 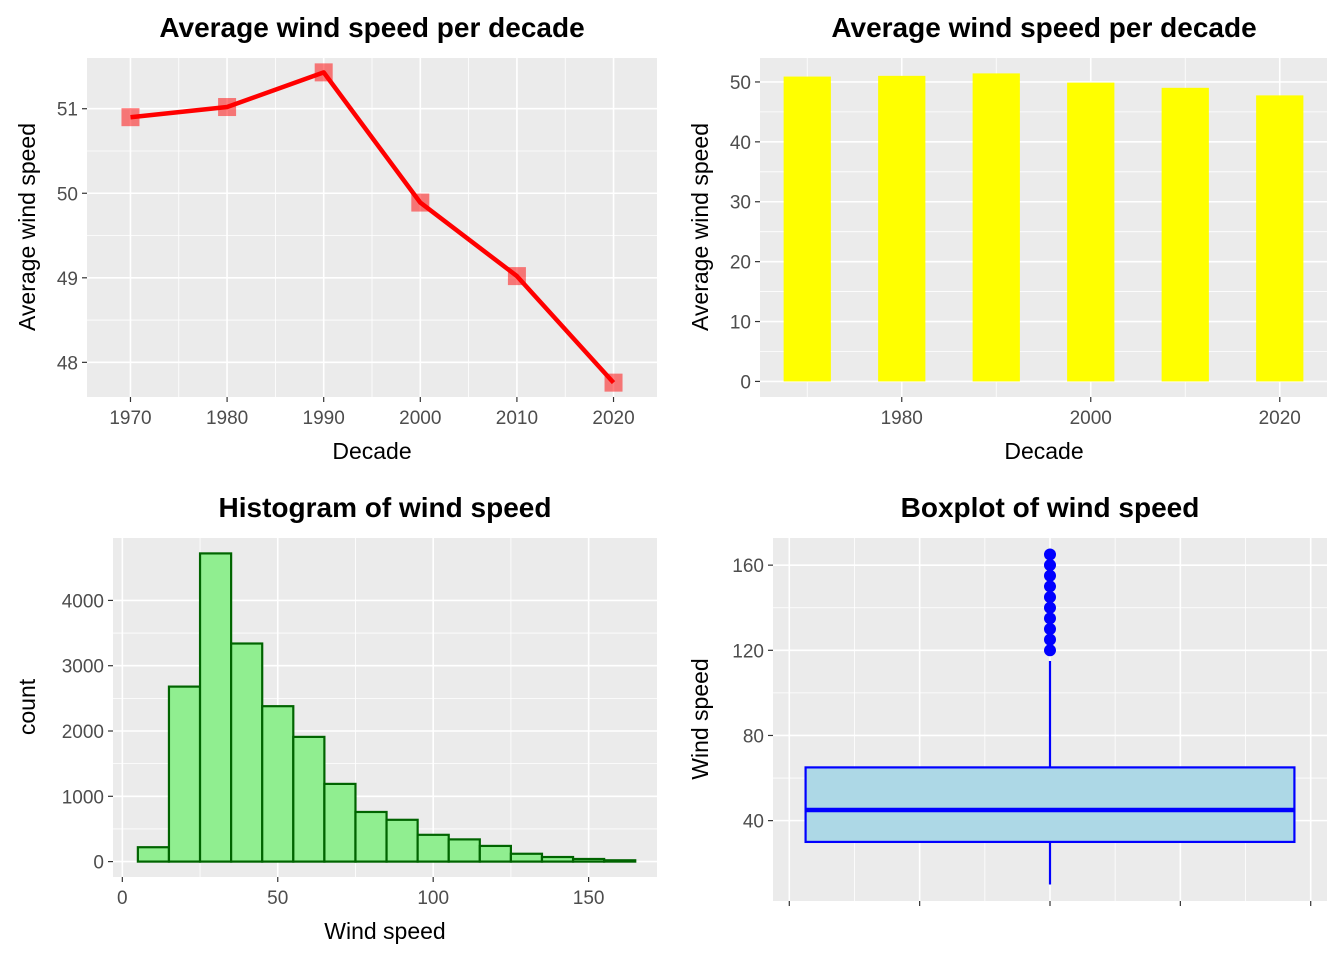 What do you see at coordinates (740, 263) in the screenshot?
I see `y-tick-label: 20` at bounding box center [740, 263].